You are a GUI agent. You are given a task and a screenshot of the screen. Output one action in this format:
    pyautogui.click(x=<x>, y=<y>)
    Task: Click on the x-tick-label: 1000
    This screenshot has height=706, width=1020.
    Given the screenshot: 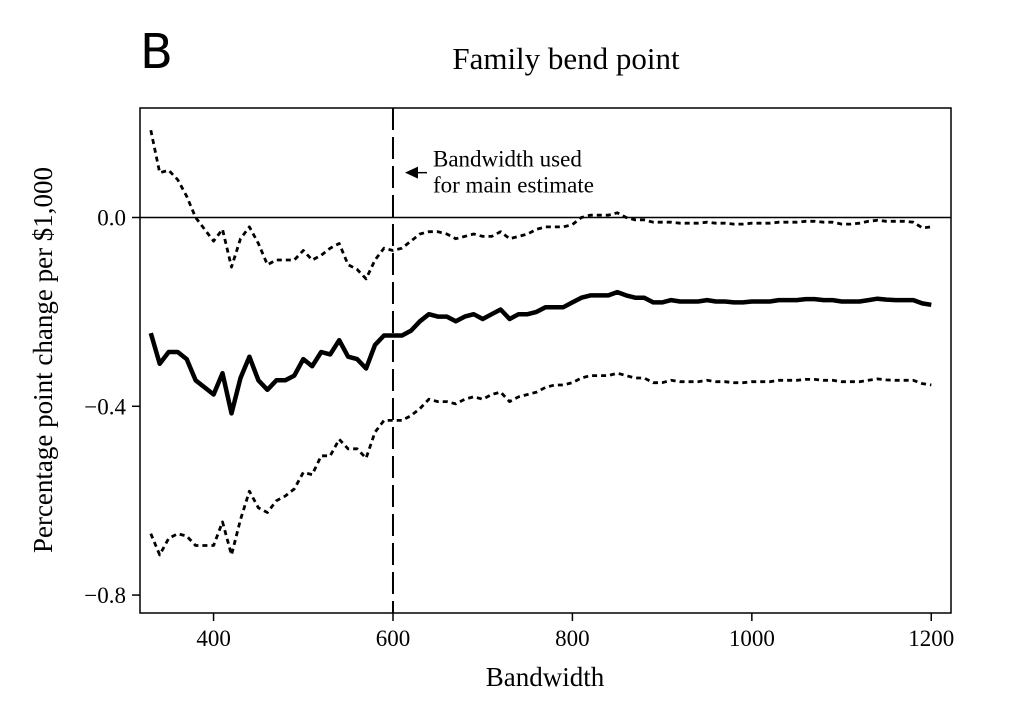 What is the action you would take?
    pyautogui.click(x=752, y=638)
    